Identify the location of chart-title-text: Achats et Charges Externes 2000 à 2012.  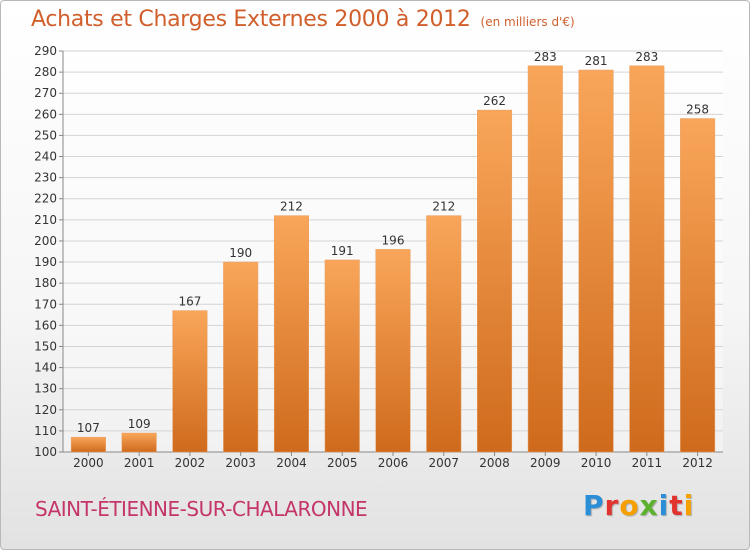
(251, 19).